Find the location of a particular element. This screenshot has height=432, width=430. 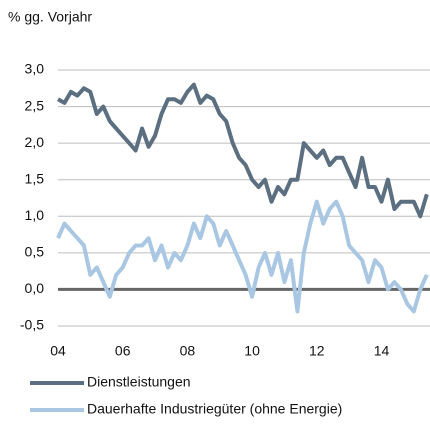

y-tick-label: 0,5 is located at coordinates (35, 252).